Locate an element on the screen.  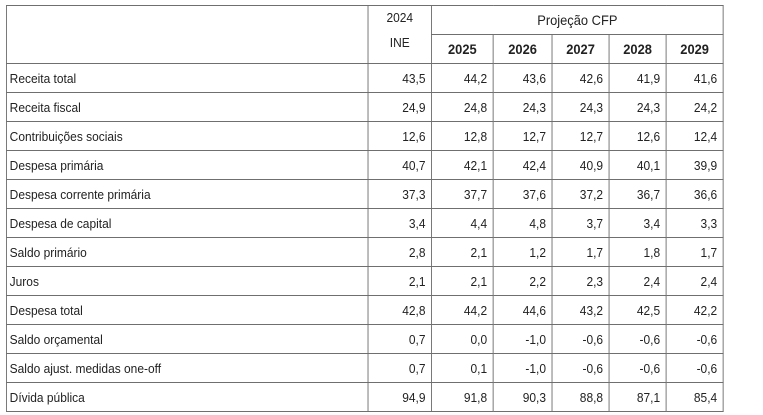
header-year-2025: 2025 is located at coordinates (462, 49).